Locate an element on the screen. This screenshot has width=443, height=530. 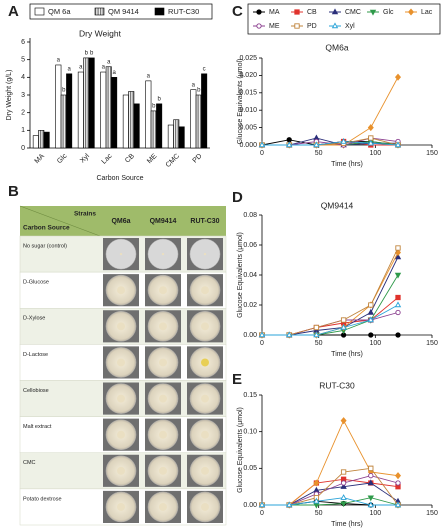
x-axis-label: Carbon Source is located at coordinates (119, 178).